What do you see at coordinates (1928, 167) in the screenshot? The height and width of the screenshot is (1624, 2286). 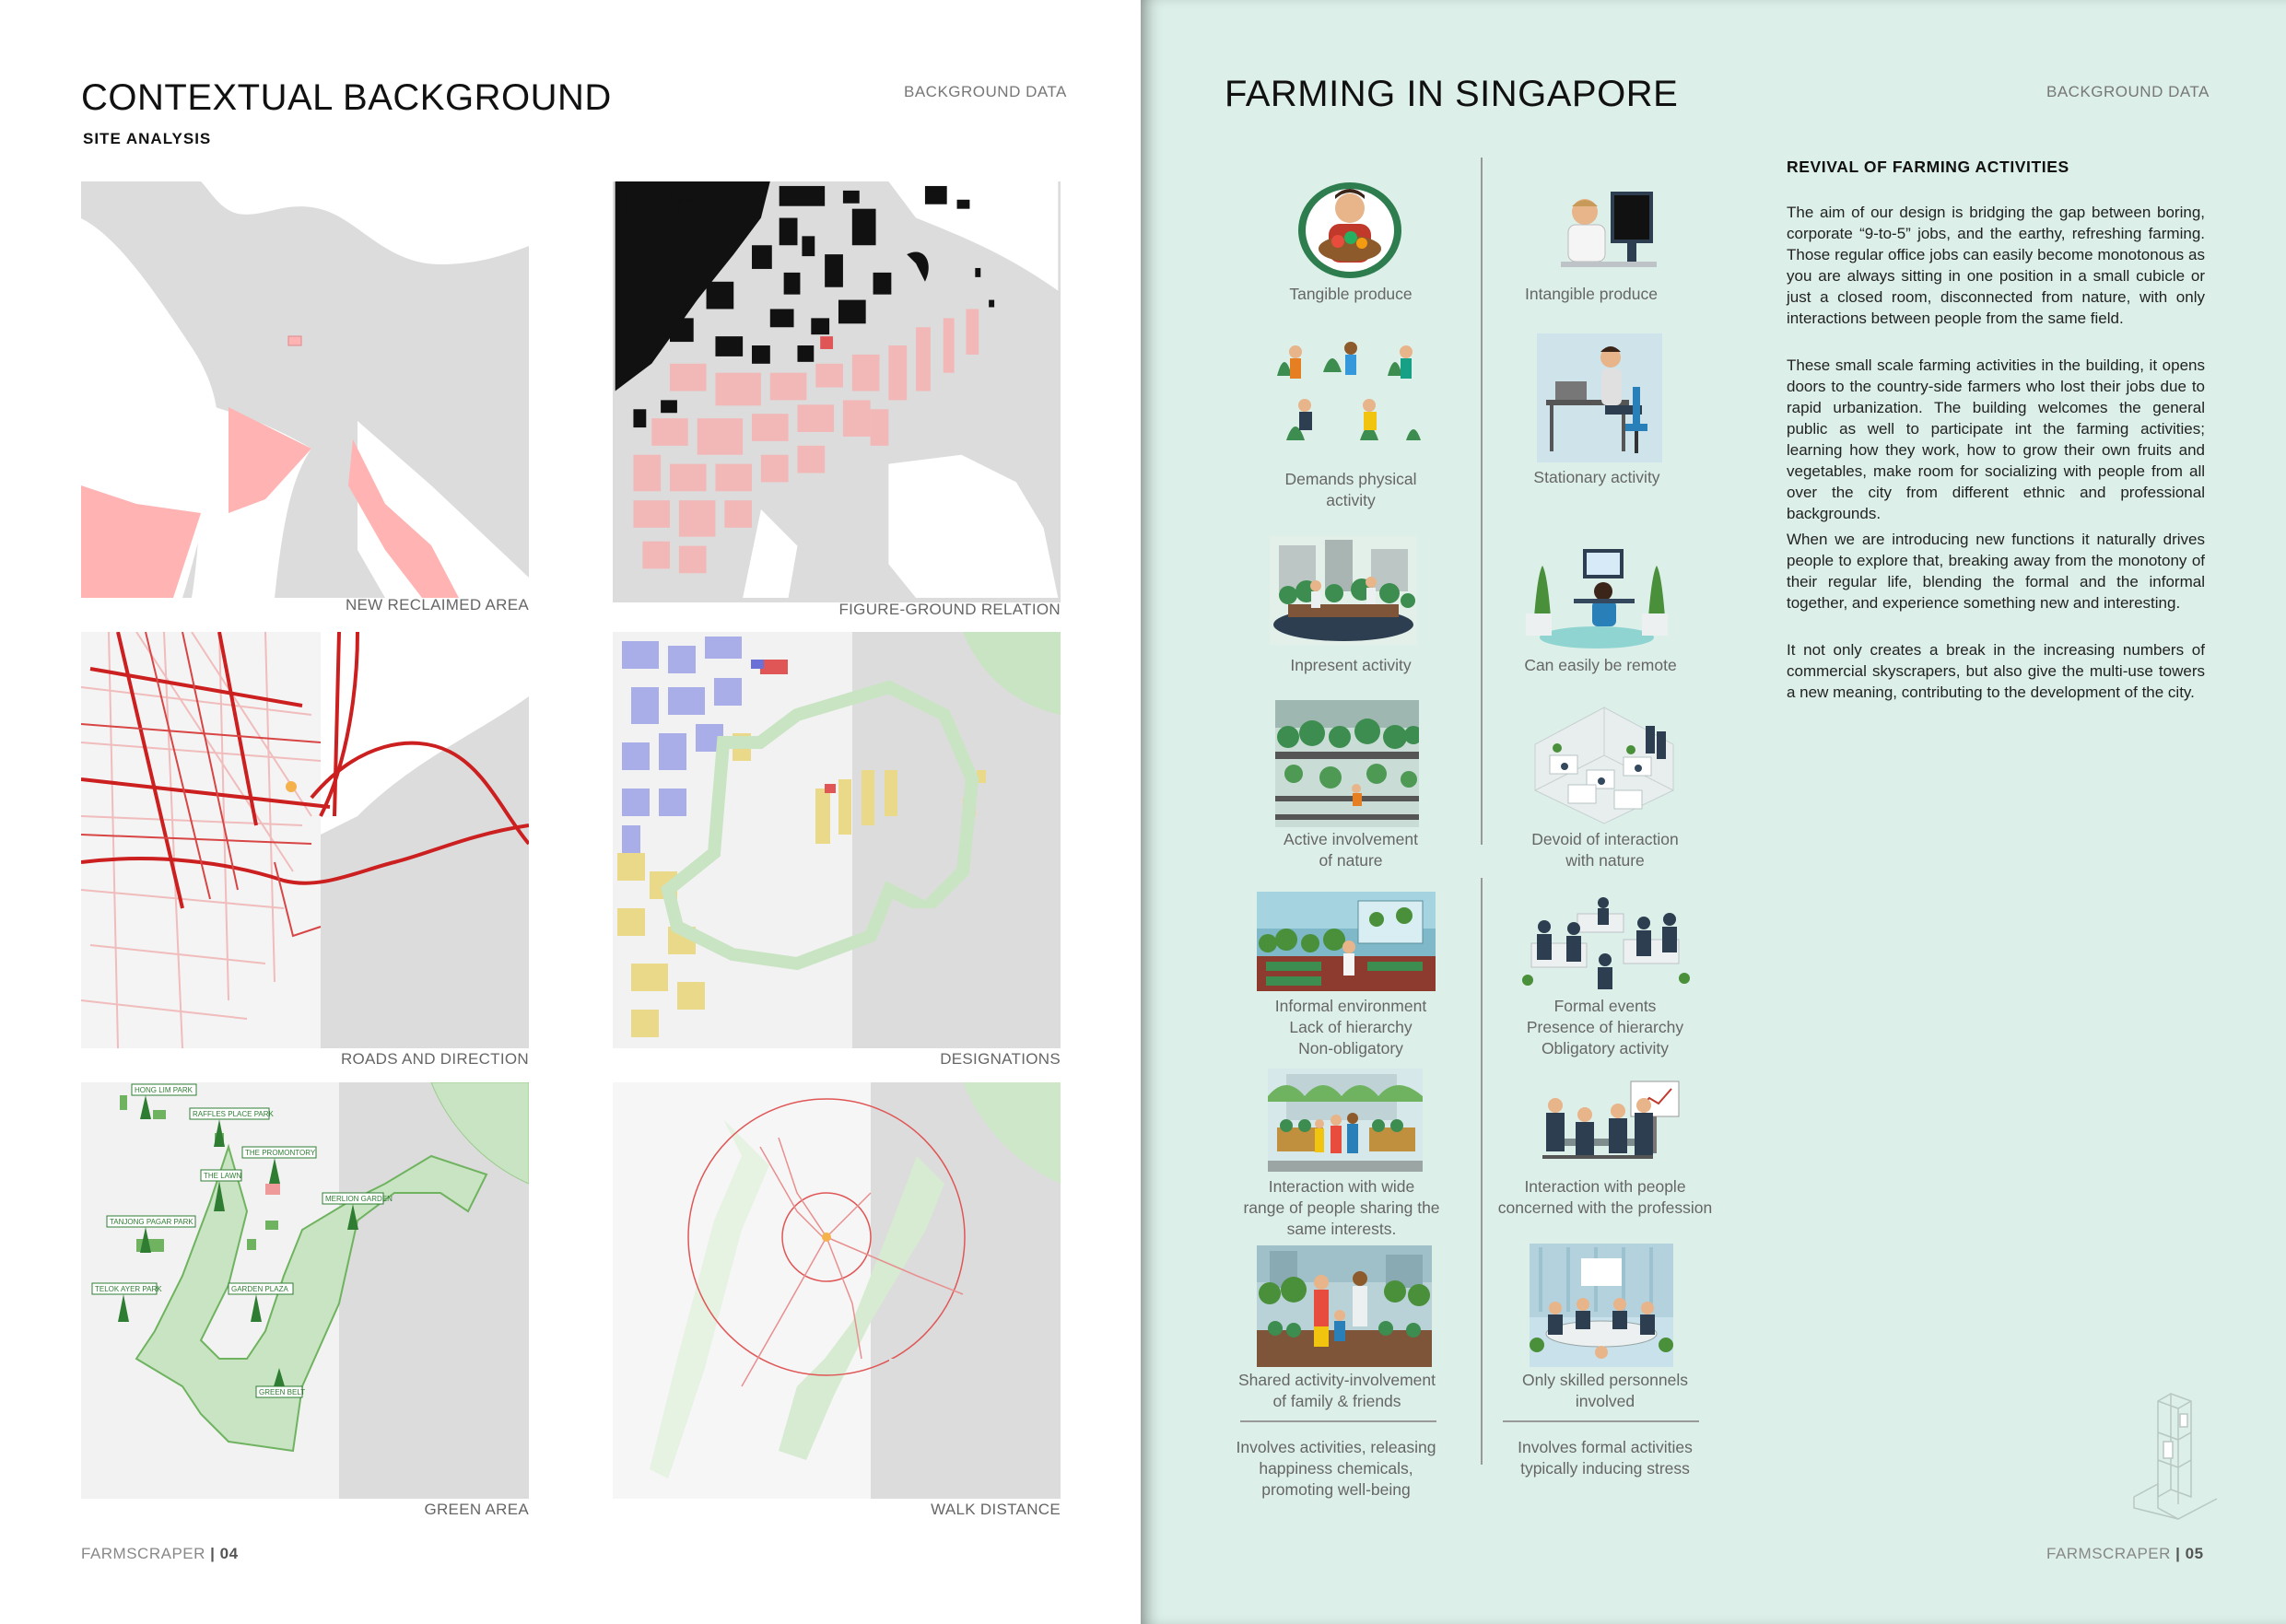 I see `section-heading: REVIVAL OF FARMING ACTIVITIES` at bounding box center [1928, 167].